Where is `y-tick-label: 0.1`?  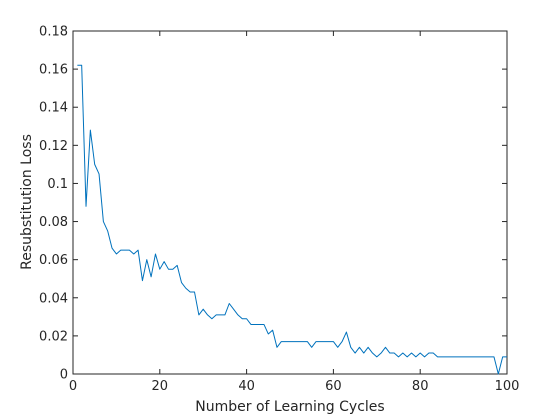 y-tick-label: 0.1 is located at coordinates (57, 184).